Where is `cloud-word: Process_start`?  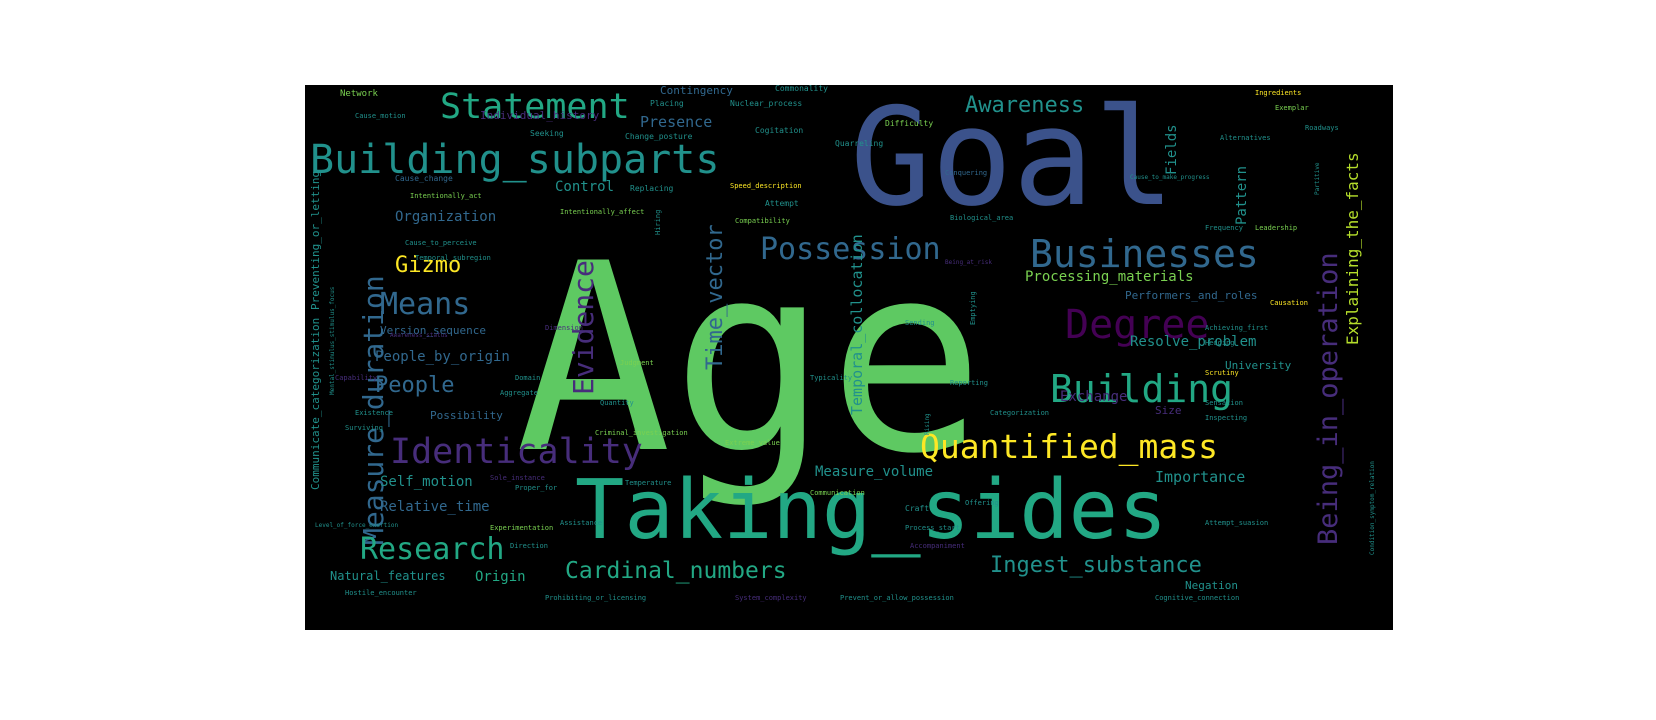
cloud-word: Process_start is located at coordinates (932, 528).